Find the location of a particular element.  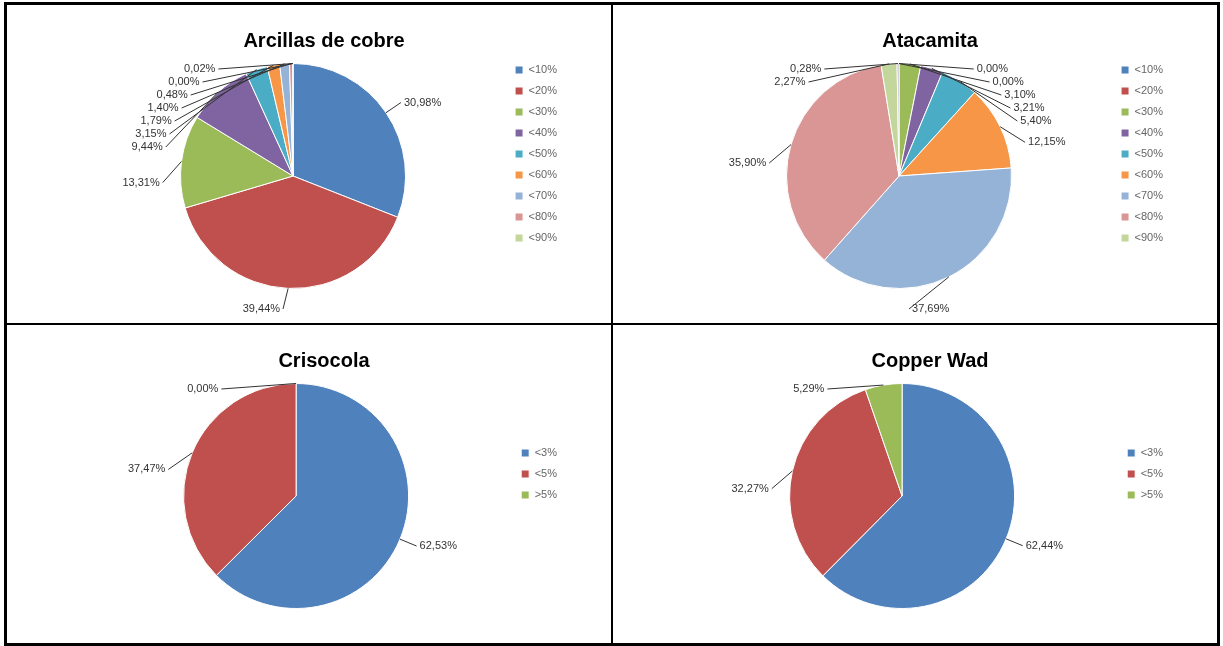

chart-title: Copper Wad is located at coordinates (930, 359).